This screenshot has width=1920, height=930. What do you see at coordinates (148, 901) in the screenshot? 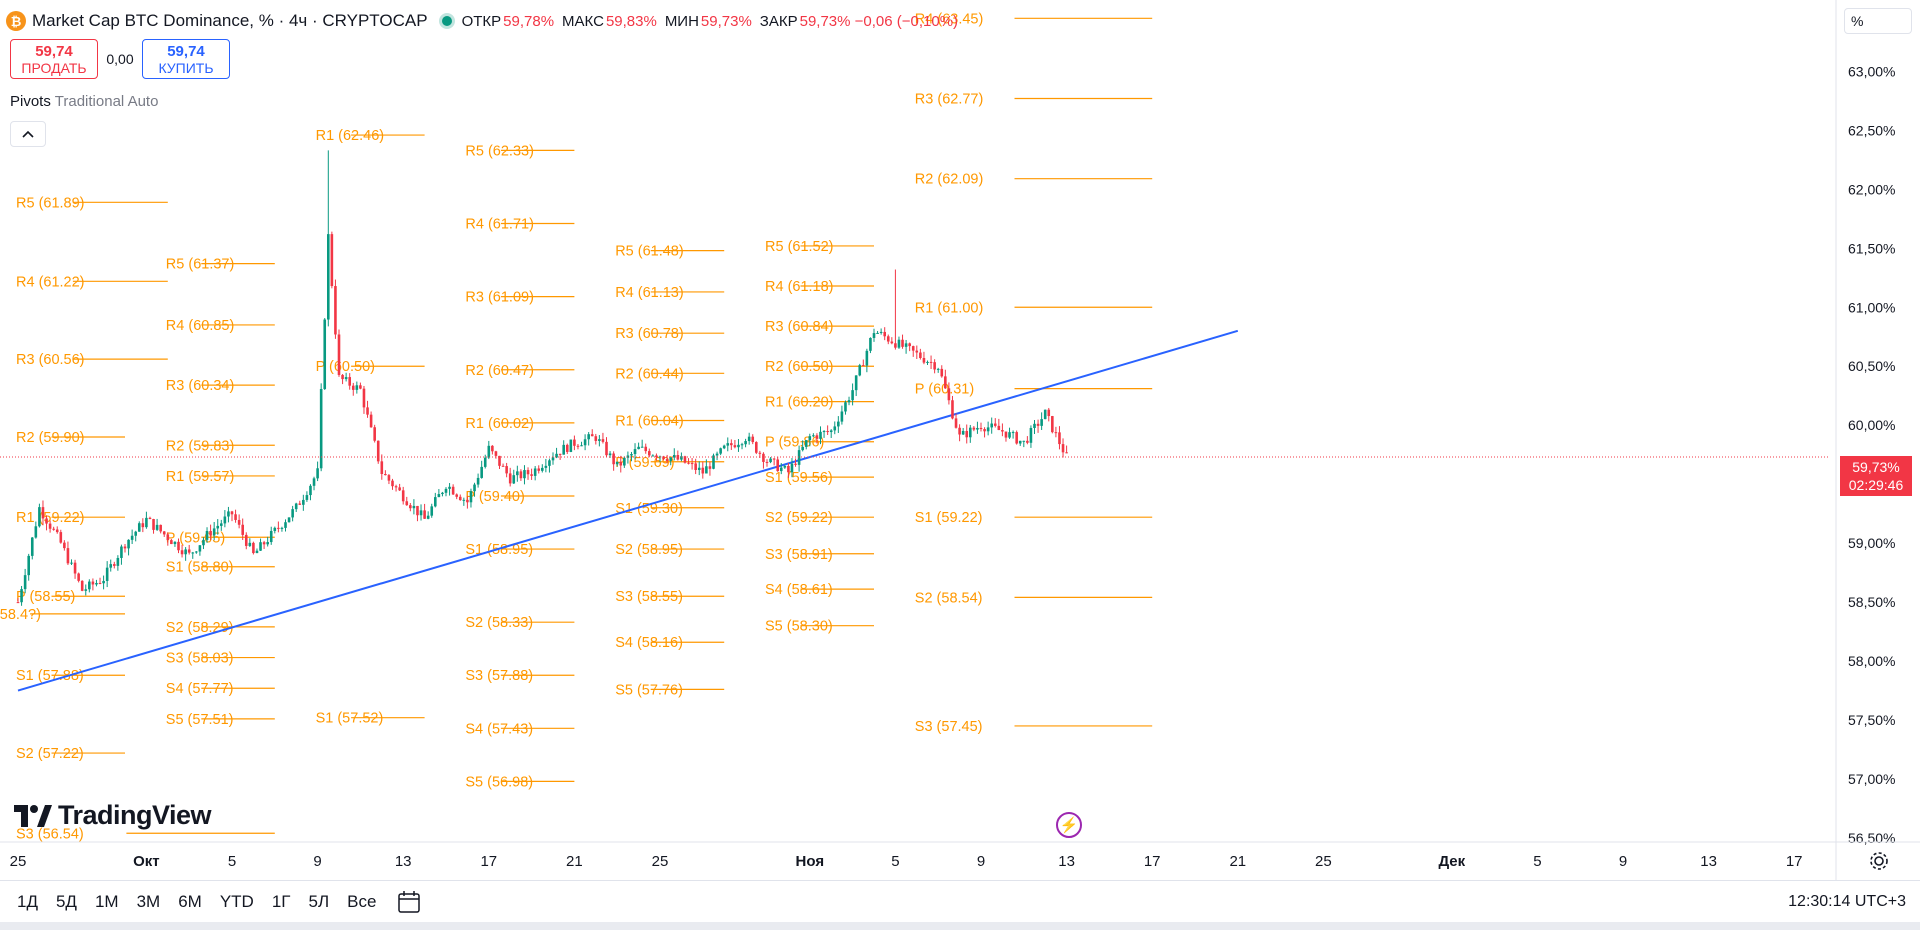
I see `range-button: 3М` at bounding box center [148, 901].